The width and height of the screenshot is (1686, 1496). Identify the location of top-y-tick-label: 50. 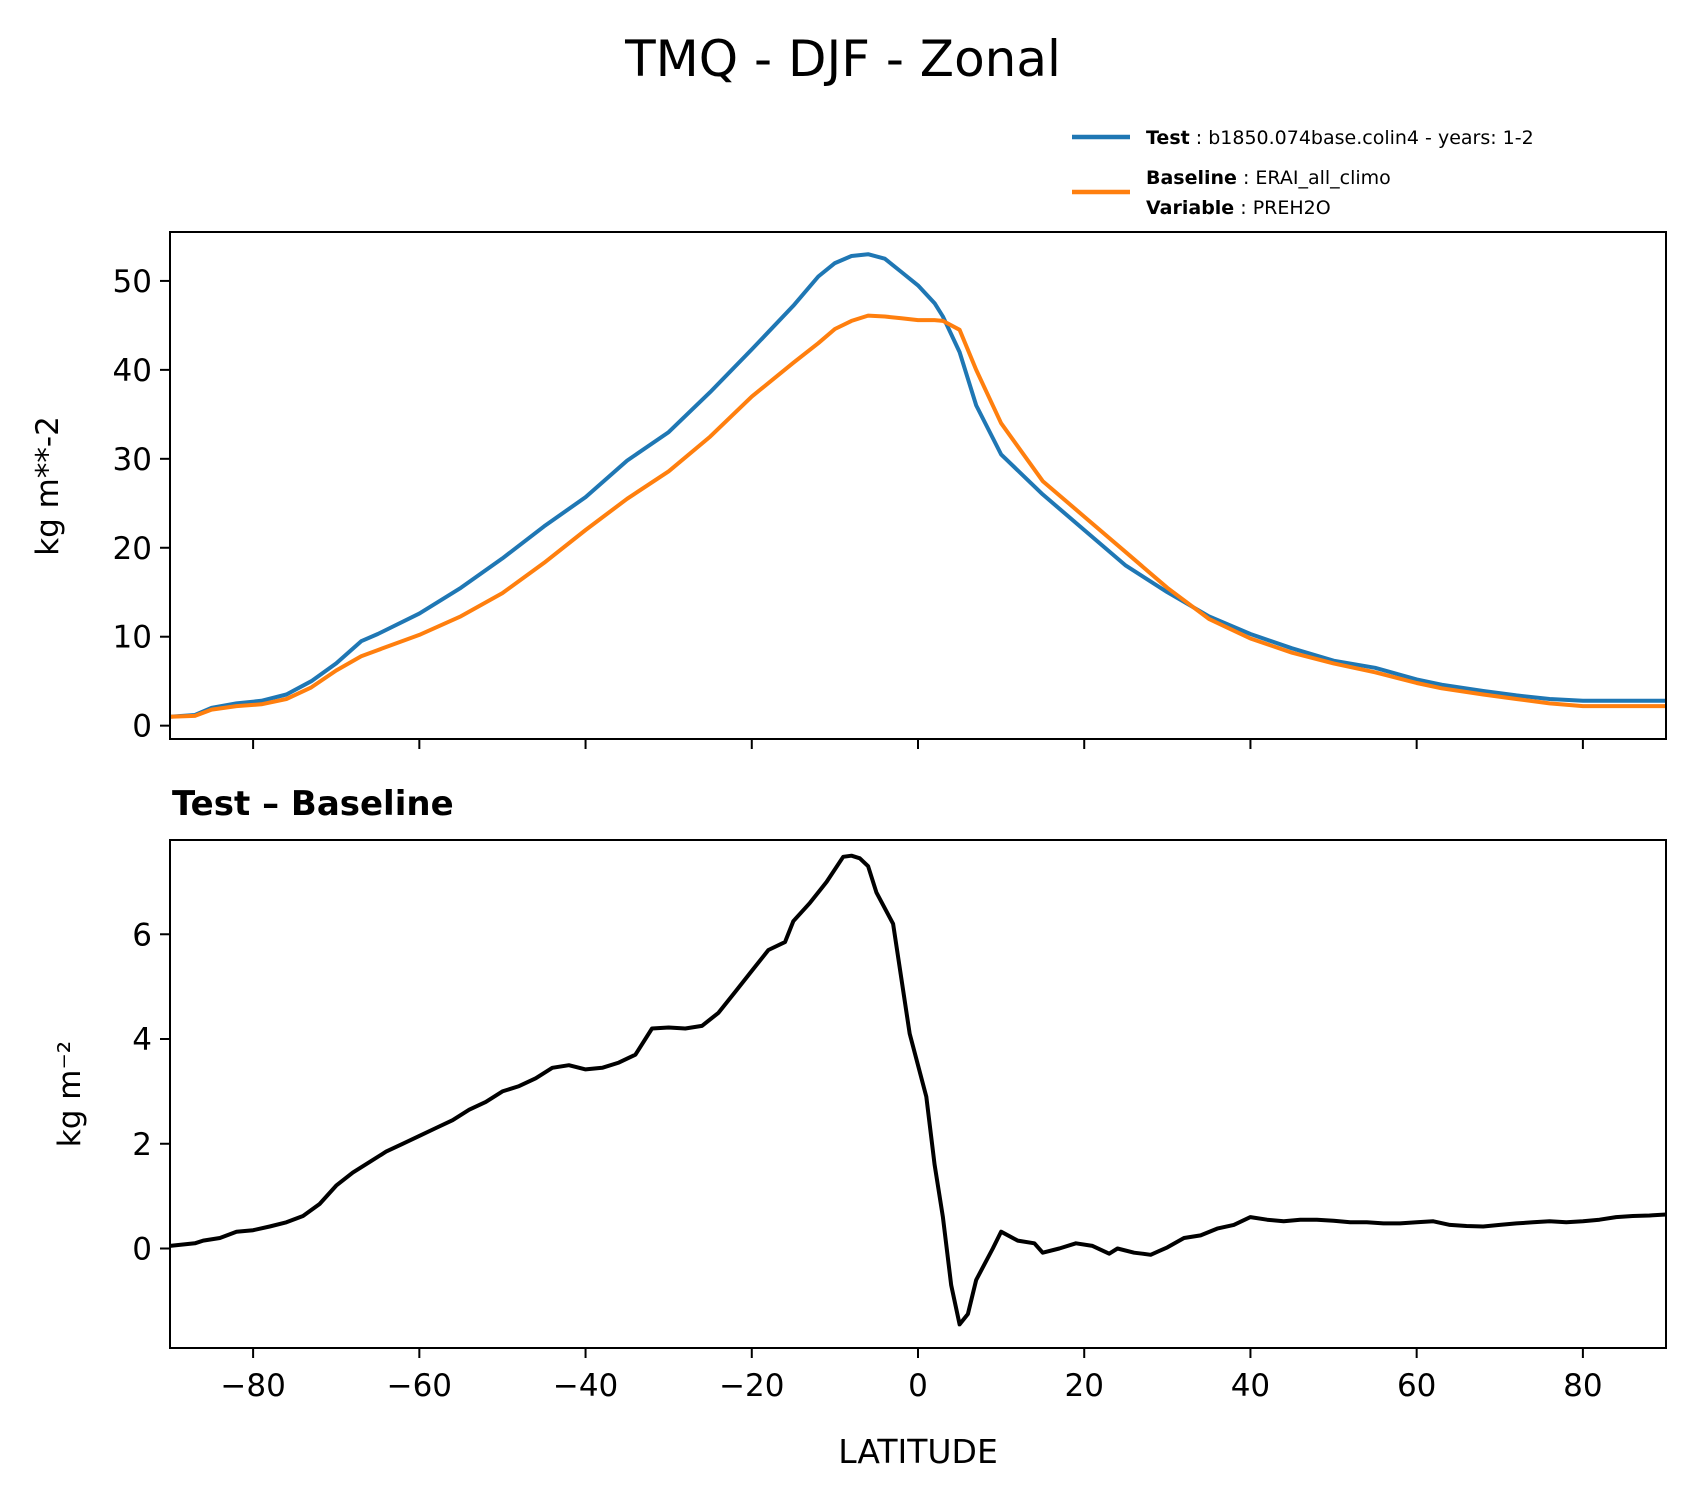
(132, 282).